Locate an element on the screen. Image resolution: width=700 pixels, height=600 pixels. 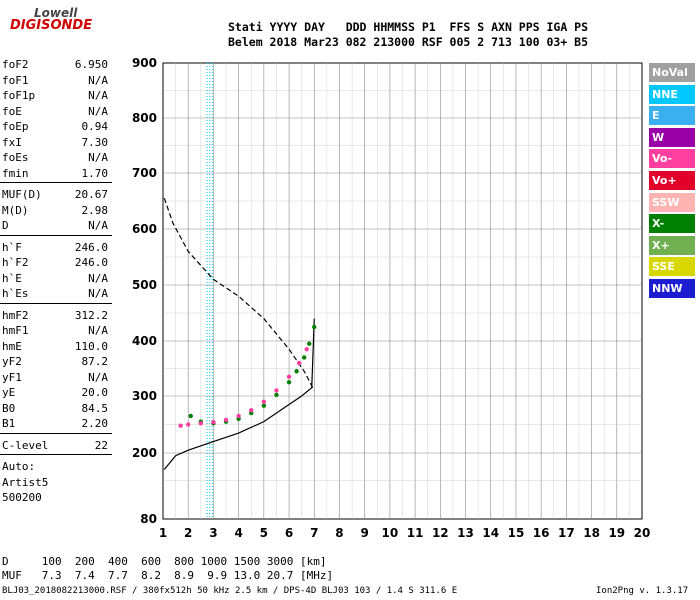
param-value: 22 is located at coordinates (101, 445).